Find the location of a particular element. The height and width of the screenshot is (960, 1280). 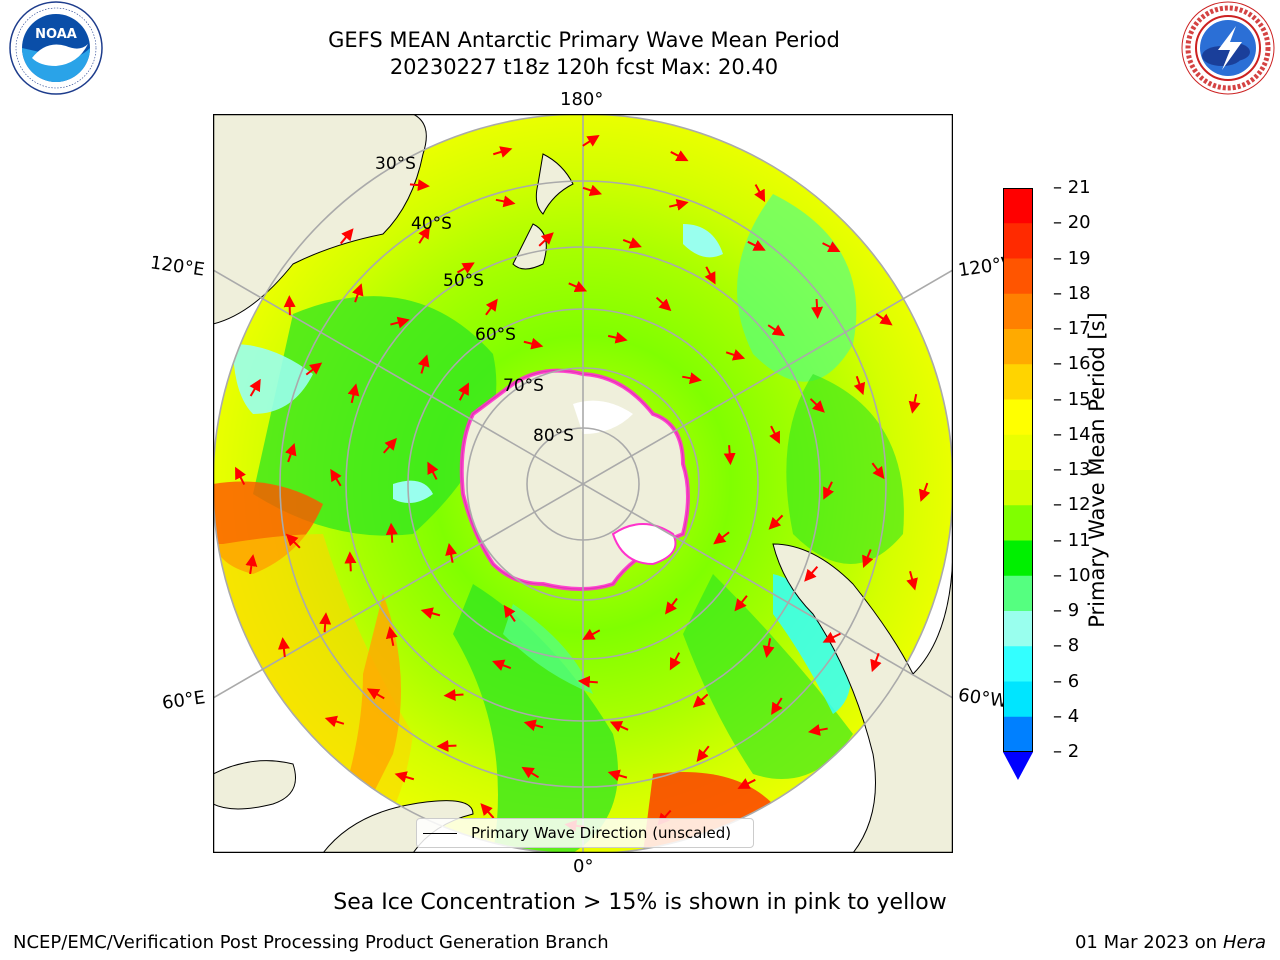

map-legend: Primary Wave Direction (unscaled) is located at coordinates (585, 833).